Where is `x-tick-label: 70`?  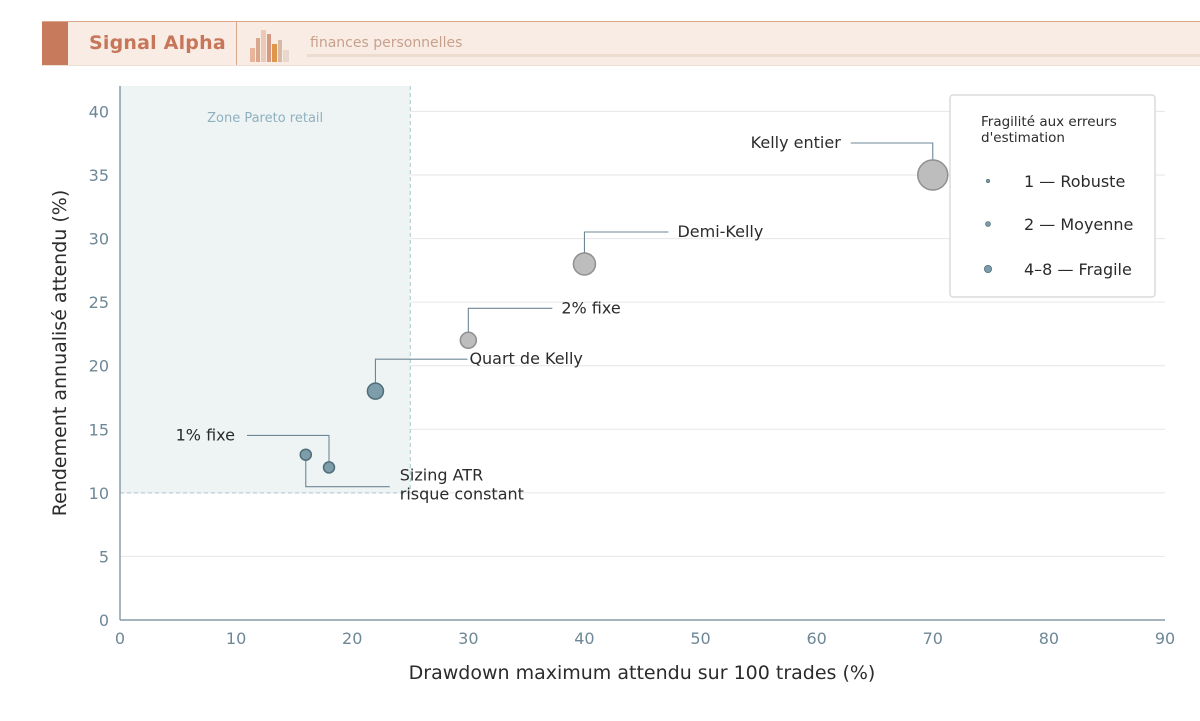 x-tick-label: 70 is located at coordinates (933, 638).